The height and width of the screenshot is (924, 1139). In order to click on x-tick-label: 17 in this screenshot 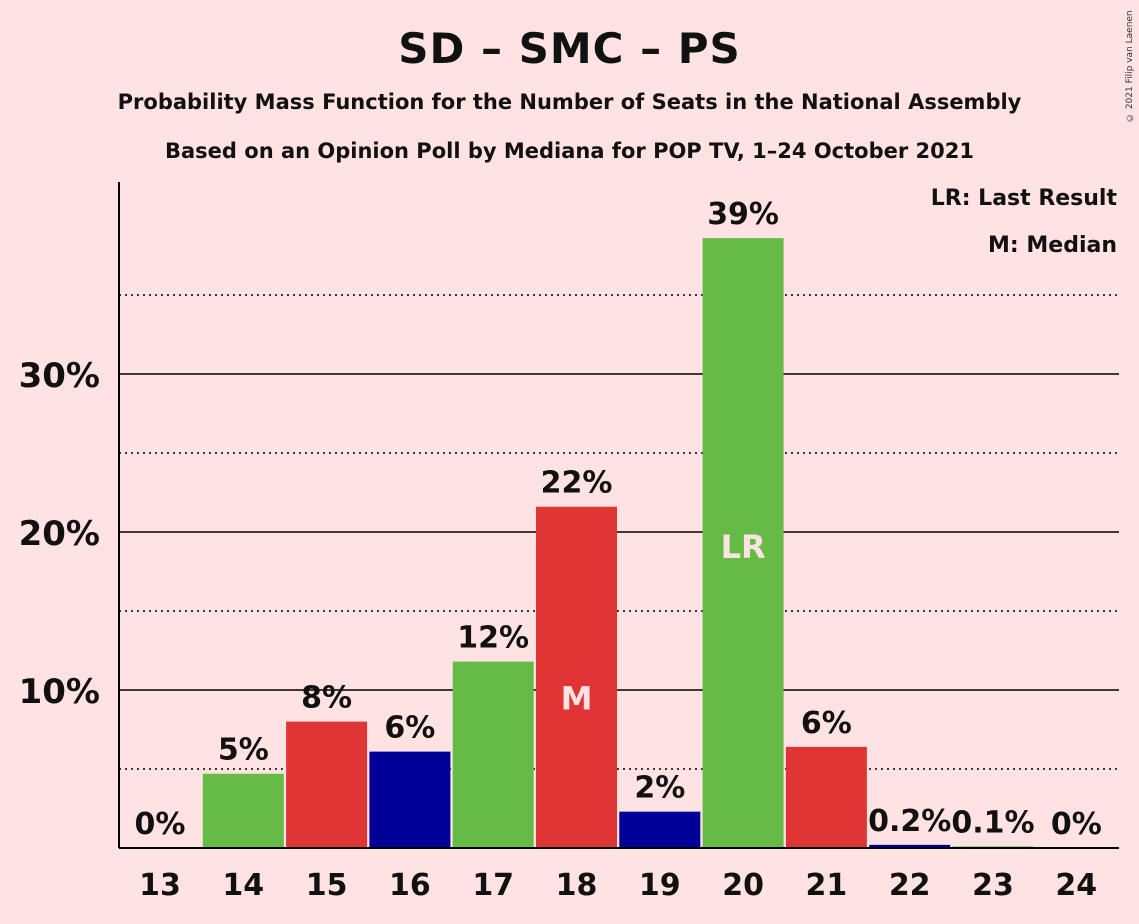, I will do `click(493, 885)`.